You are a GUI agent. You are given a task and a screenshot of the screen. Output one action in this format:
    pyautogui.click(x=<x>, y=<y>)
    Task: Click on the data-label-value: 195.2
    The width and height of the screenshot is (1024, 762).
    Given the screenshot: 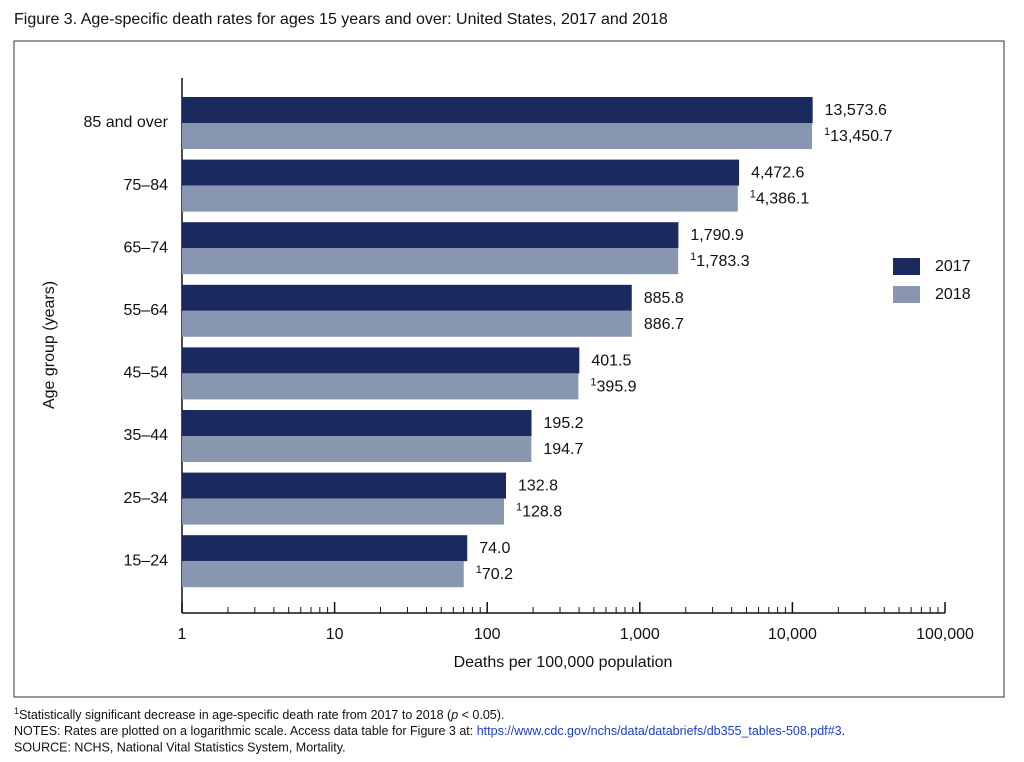 What is the action you would take?
    pyautogui.click(x=564, y=423)
    